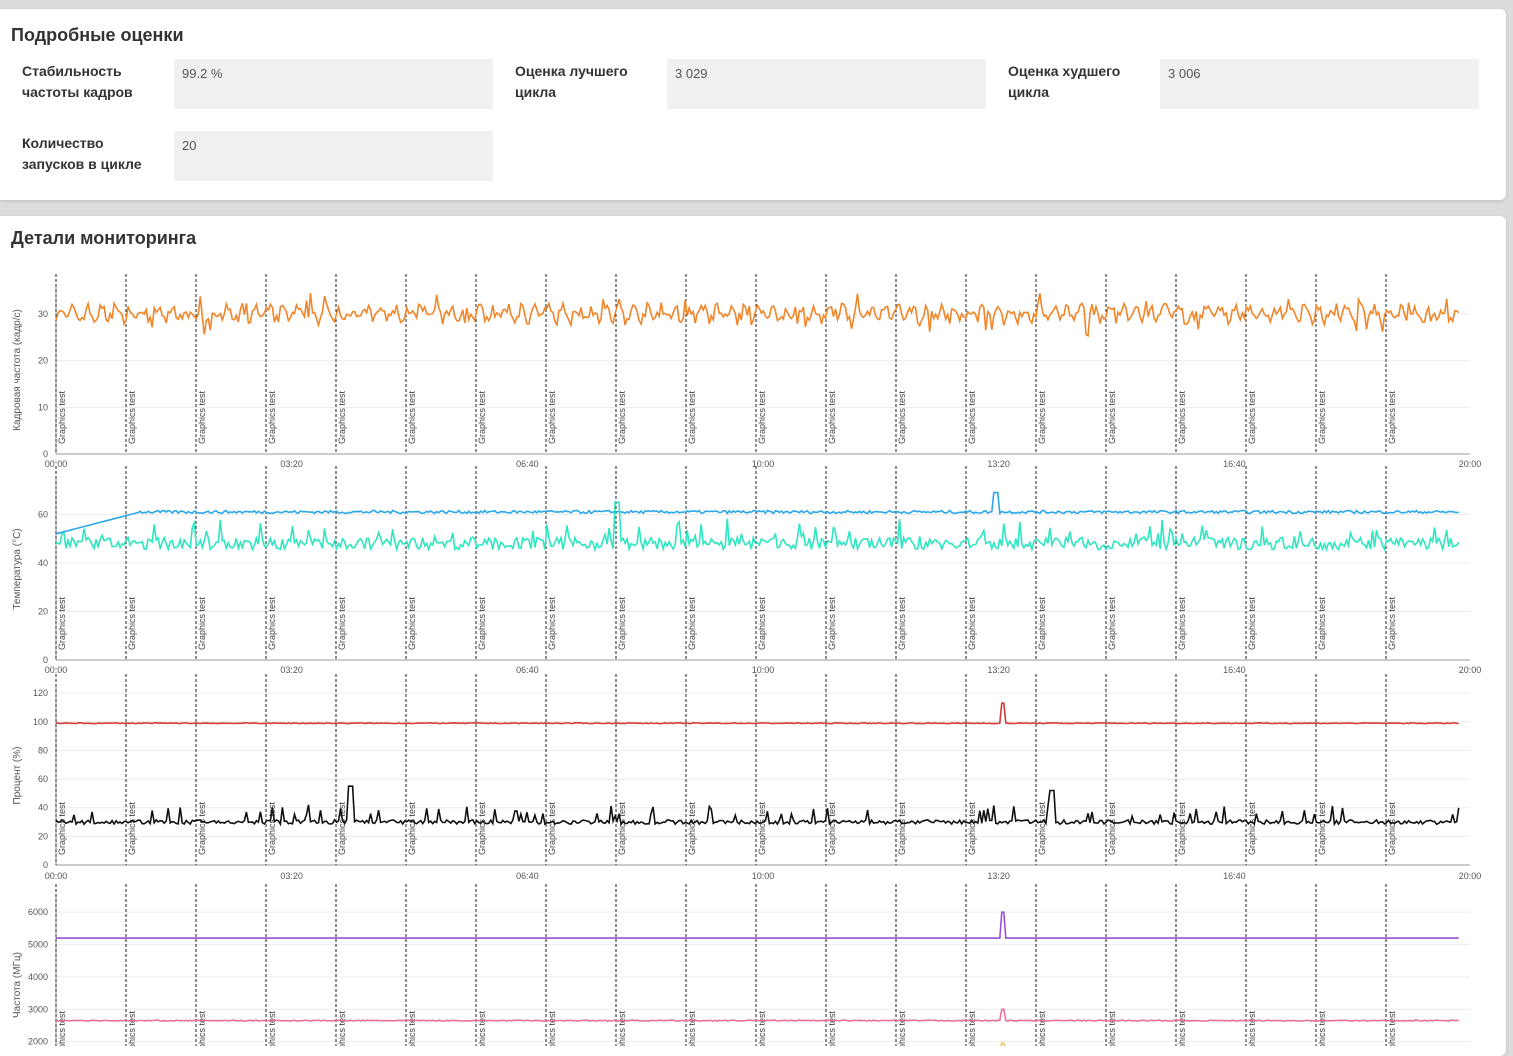 The width and height of the screenshot is (1513, 1056). What do you see at coordinates (1064, 81) in the screenshot?
I see `worst-loop-label: Оценка худшего цикла` at bounding box center [1064, 81].